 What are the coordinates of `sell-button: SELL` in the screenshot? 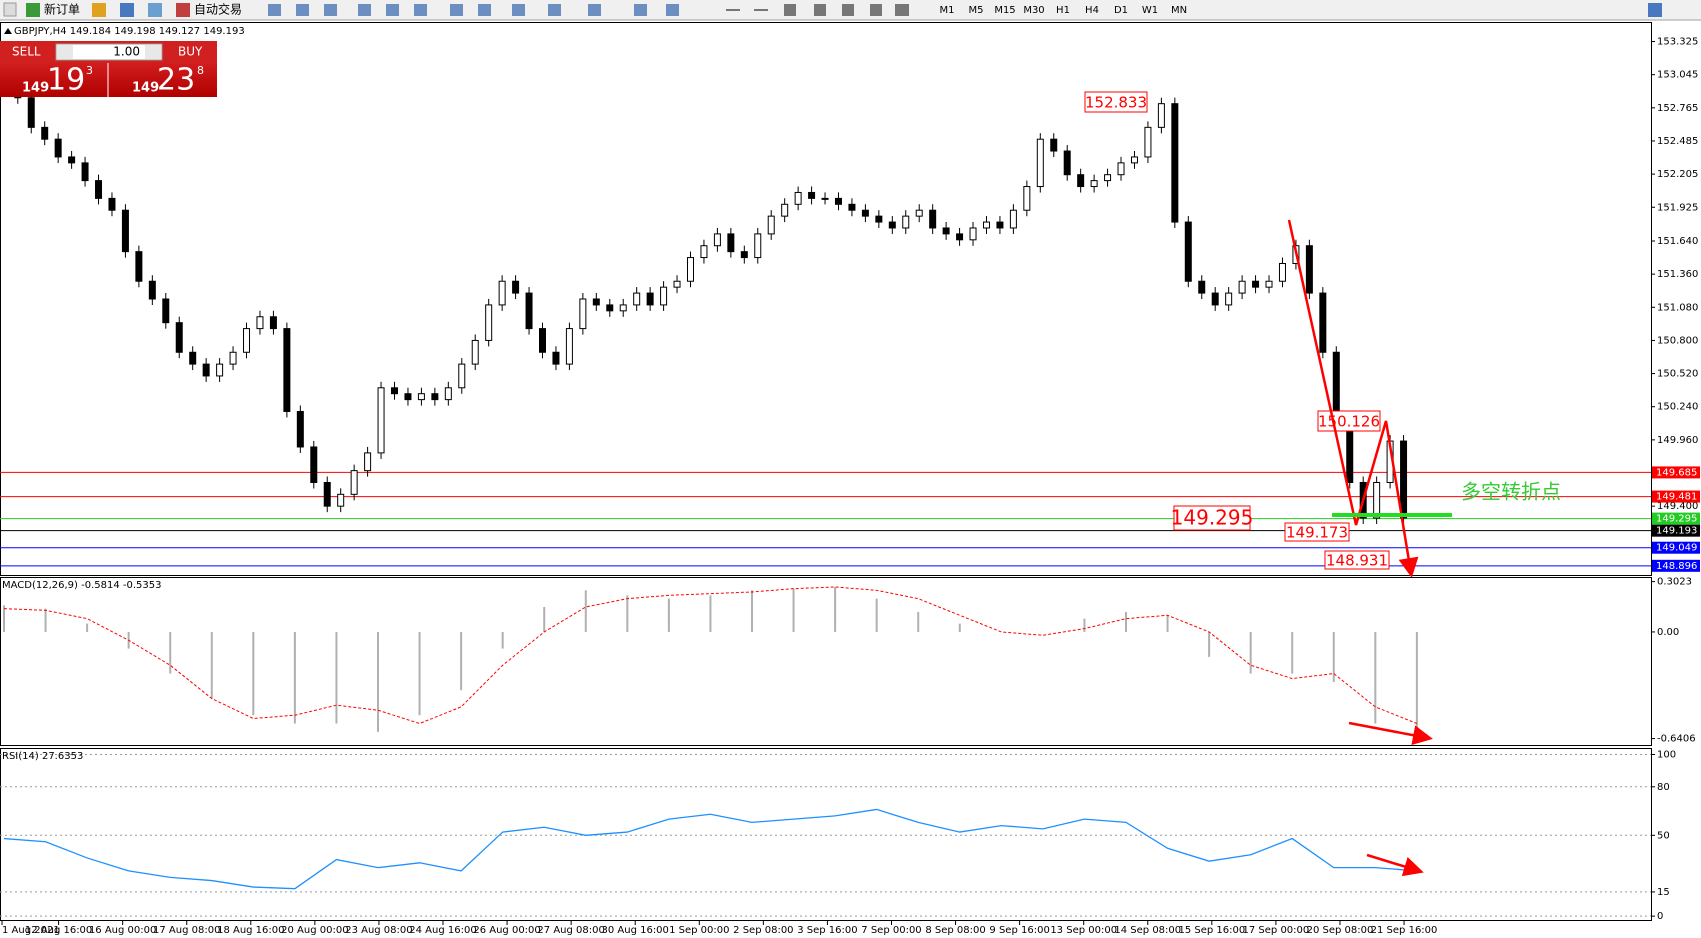 It's located at (26, 52).